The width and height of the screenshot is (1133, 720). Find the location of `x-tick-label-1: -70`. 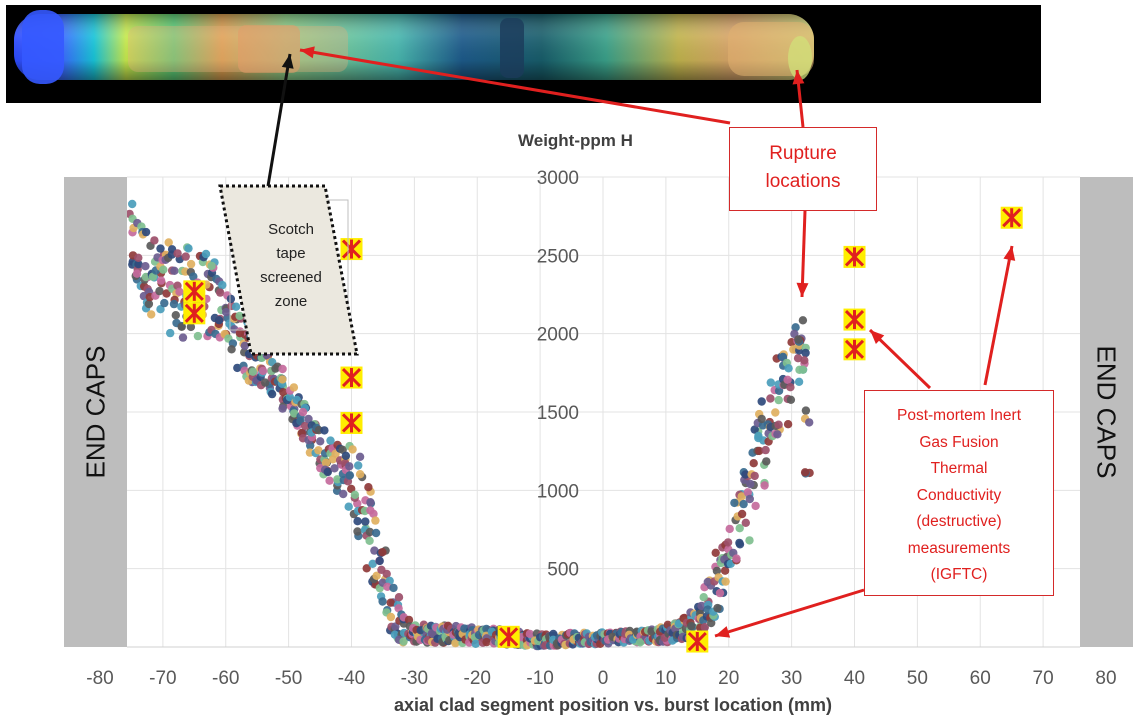

x-tick-label-1: -70 is located at coordinates (162, 678).